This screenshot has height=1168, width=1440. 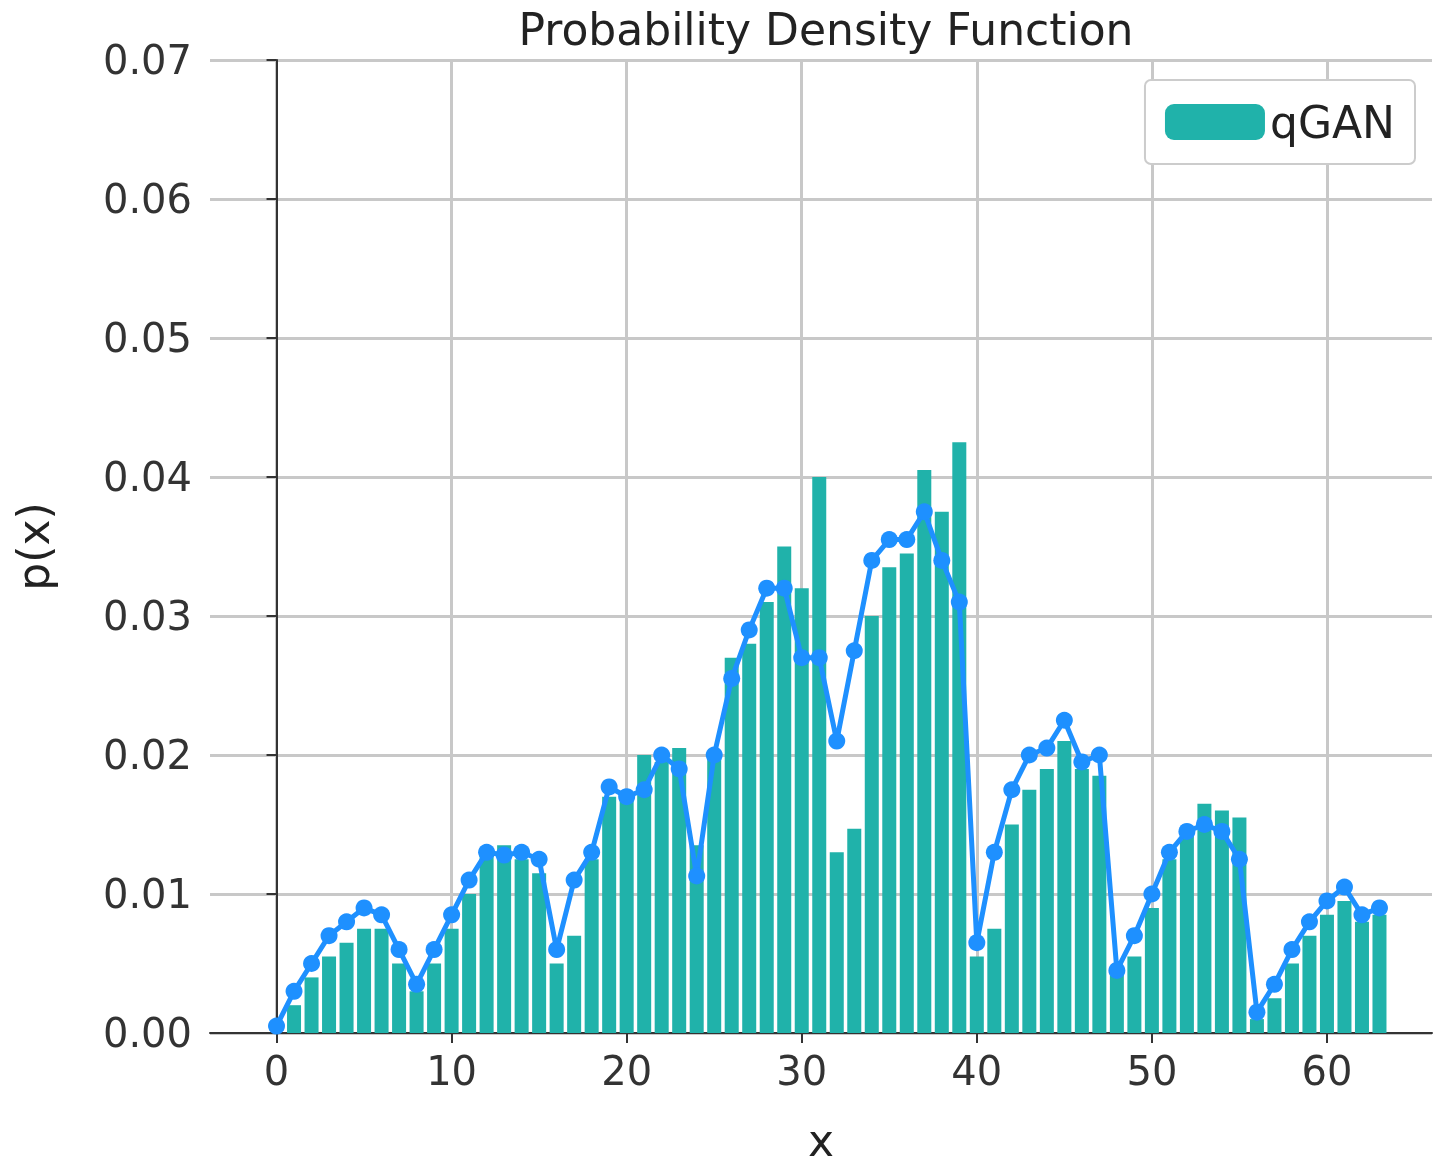 I want to click on legend-label: qGAN, so click(x=1332, y=122).